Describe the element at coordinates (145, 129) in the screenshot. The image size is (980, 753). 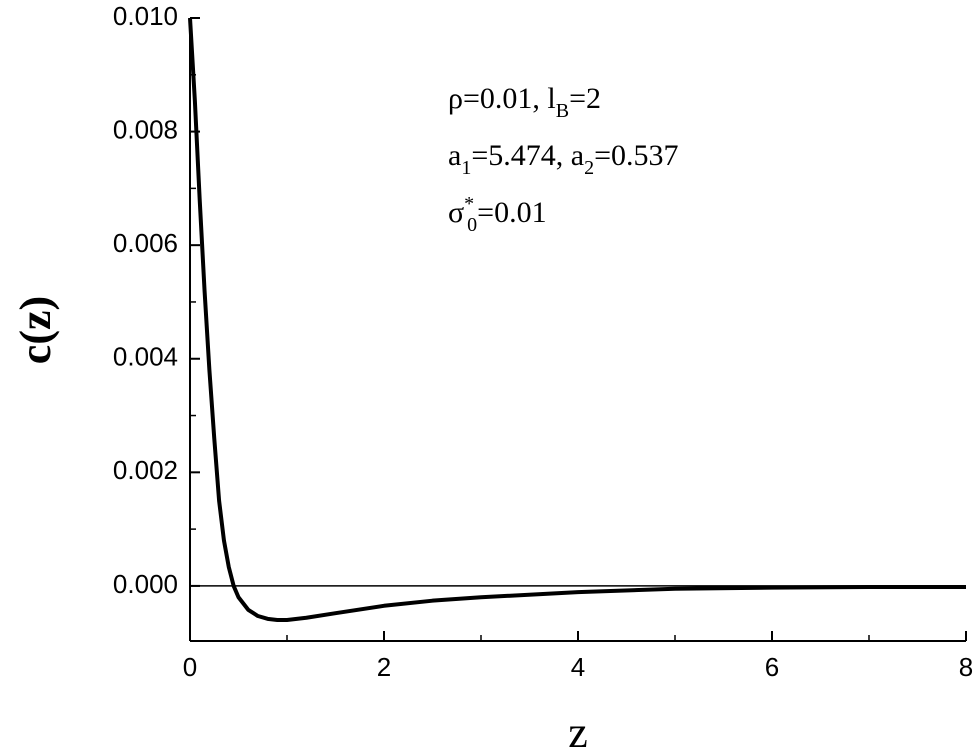
I see `y-tick-label: 0.008` at that location.